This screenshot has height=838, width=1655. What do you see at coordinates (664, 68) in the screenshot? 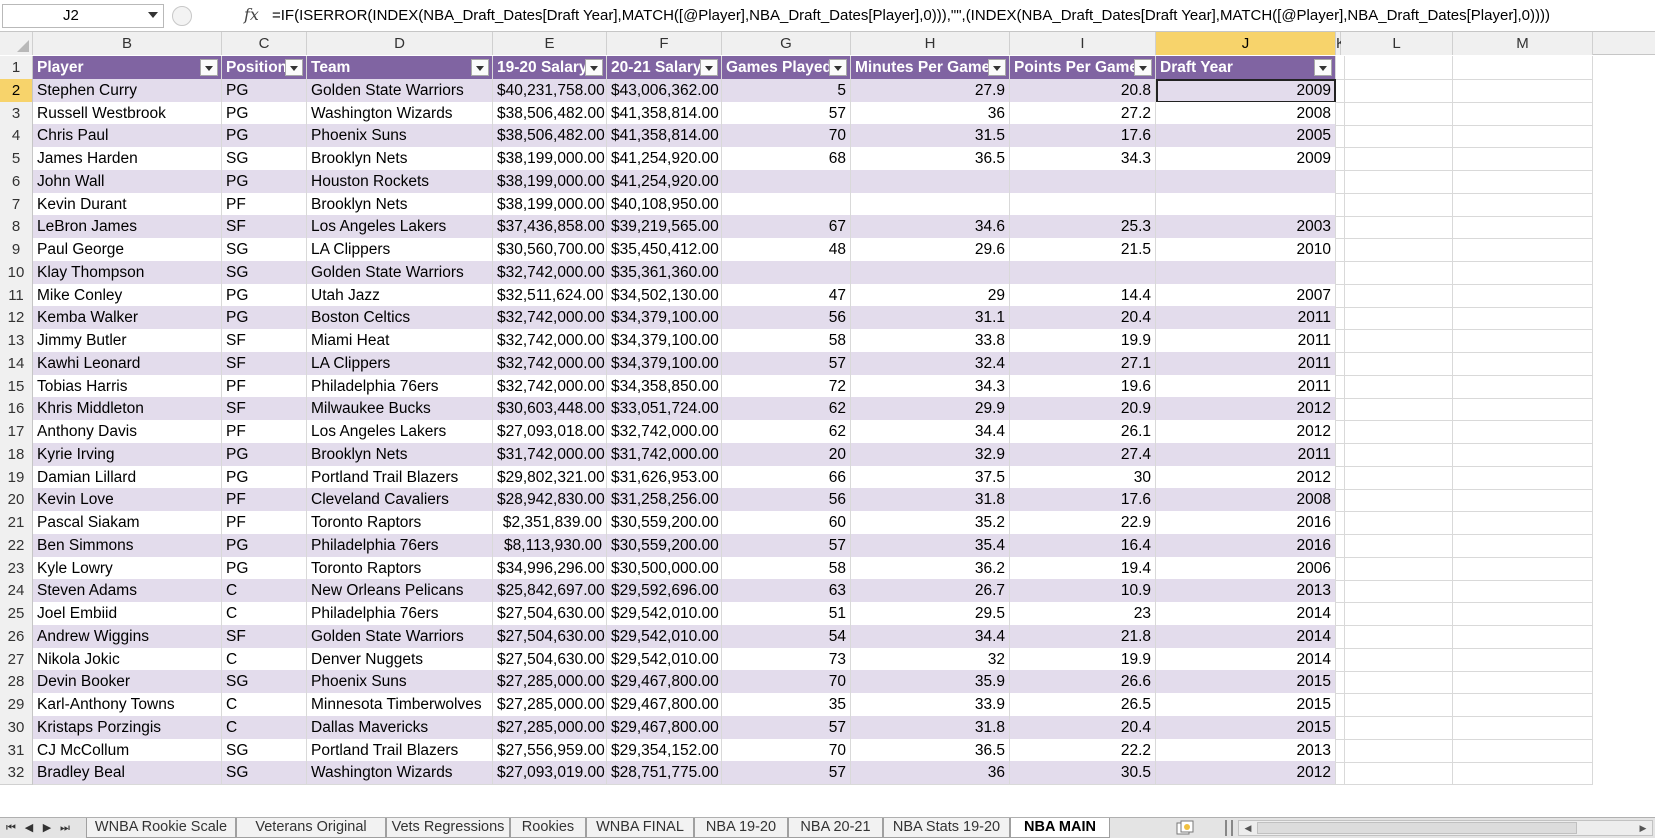
I see `table-header-cell: 20-21 Salary` at bounding box center [664, 68].